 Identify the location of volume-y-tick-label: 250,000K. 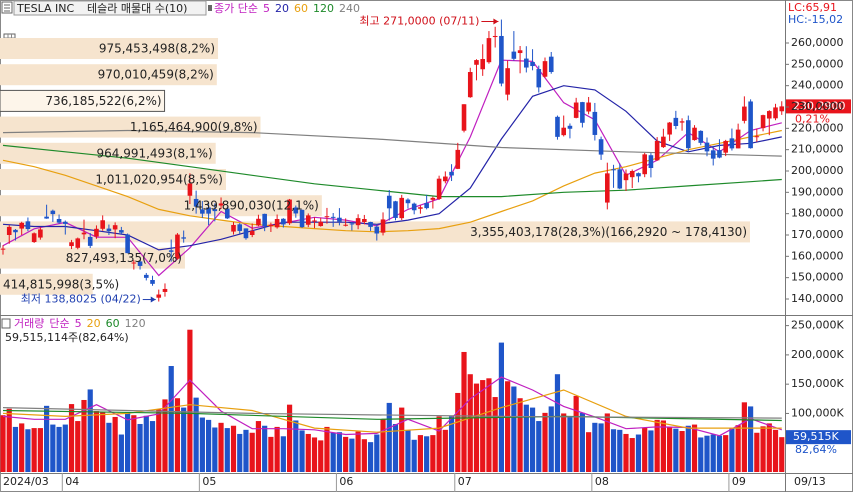
(817, 325).